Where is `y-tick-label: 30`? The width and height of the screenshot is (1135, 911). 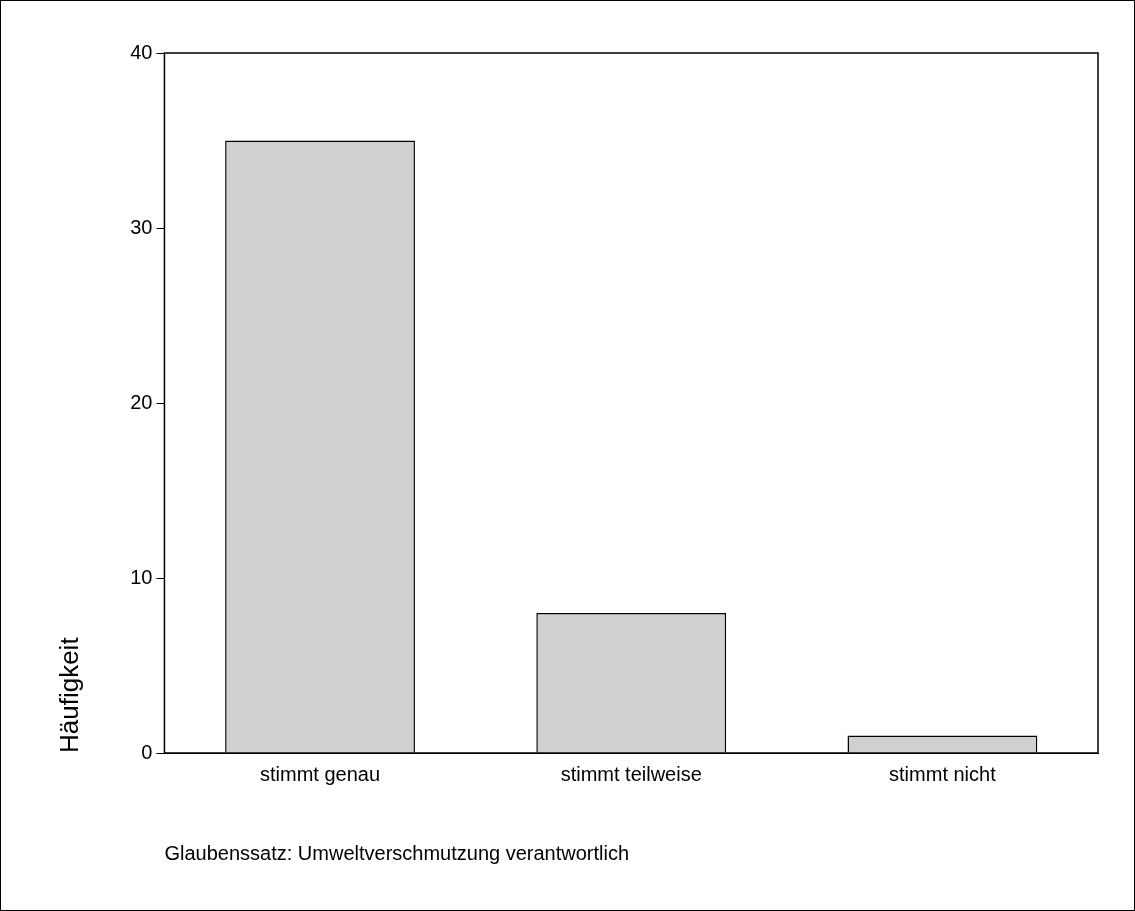
y-tick-label: 30 is located at coordinates (141, 226).